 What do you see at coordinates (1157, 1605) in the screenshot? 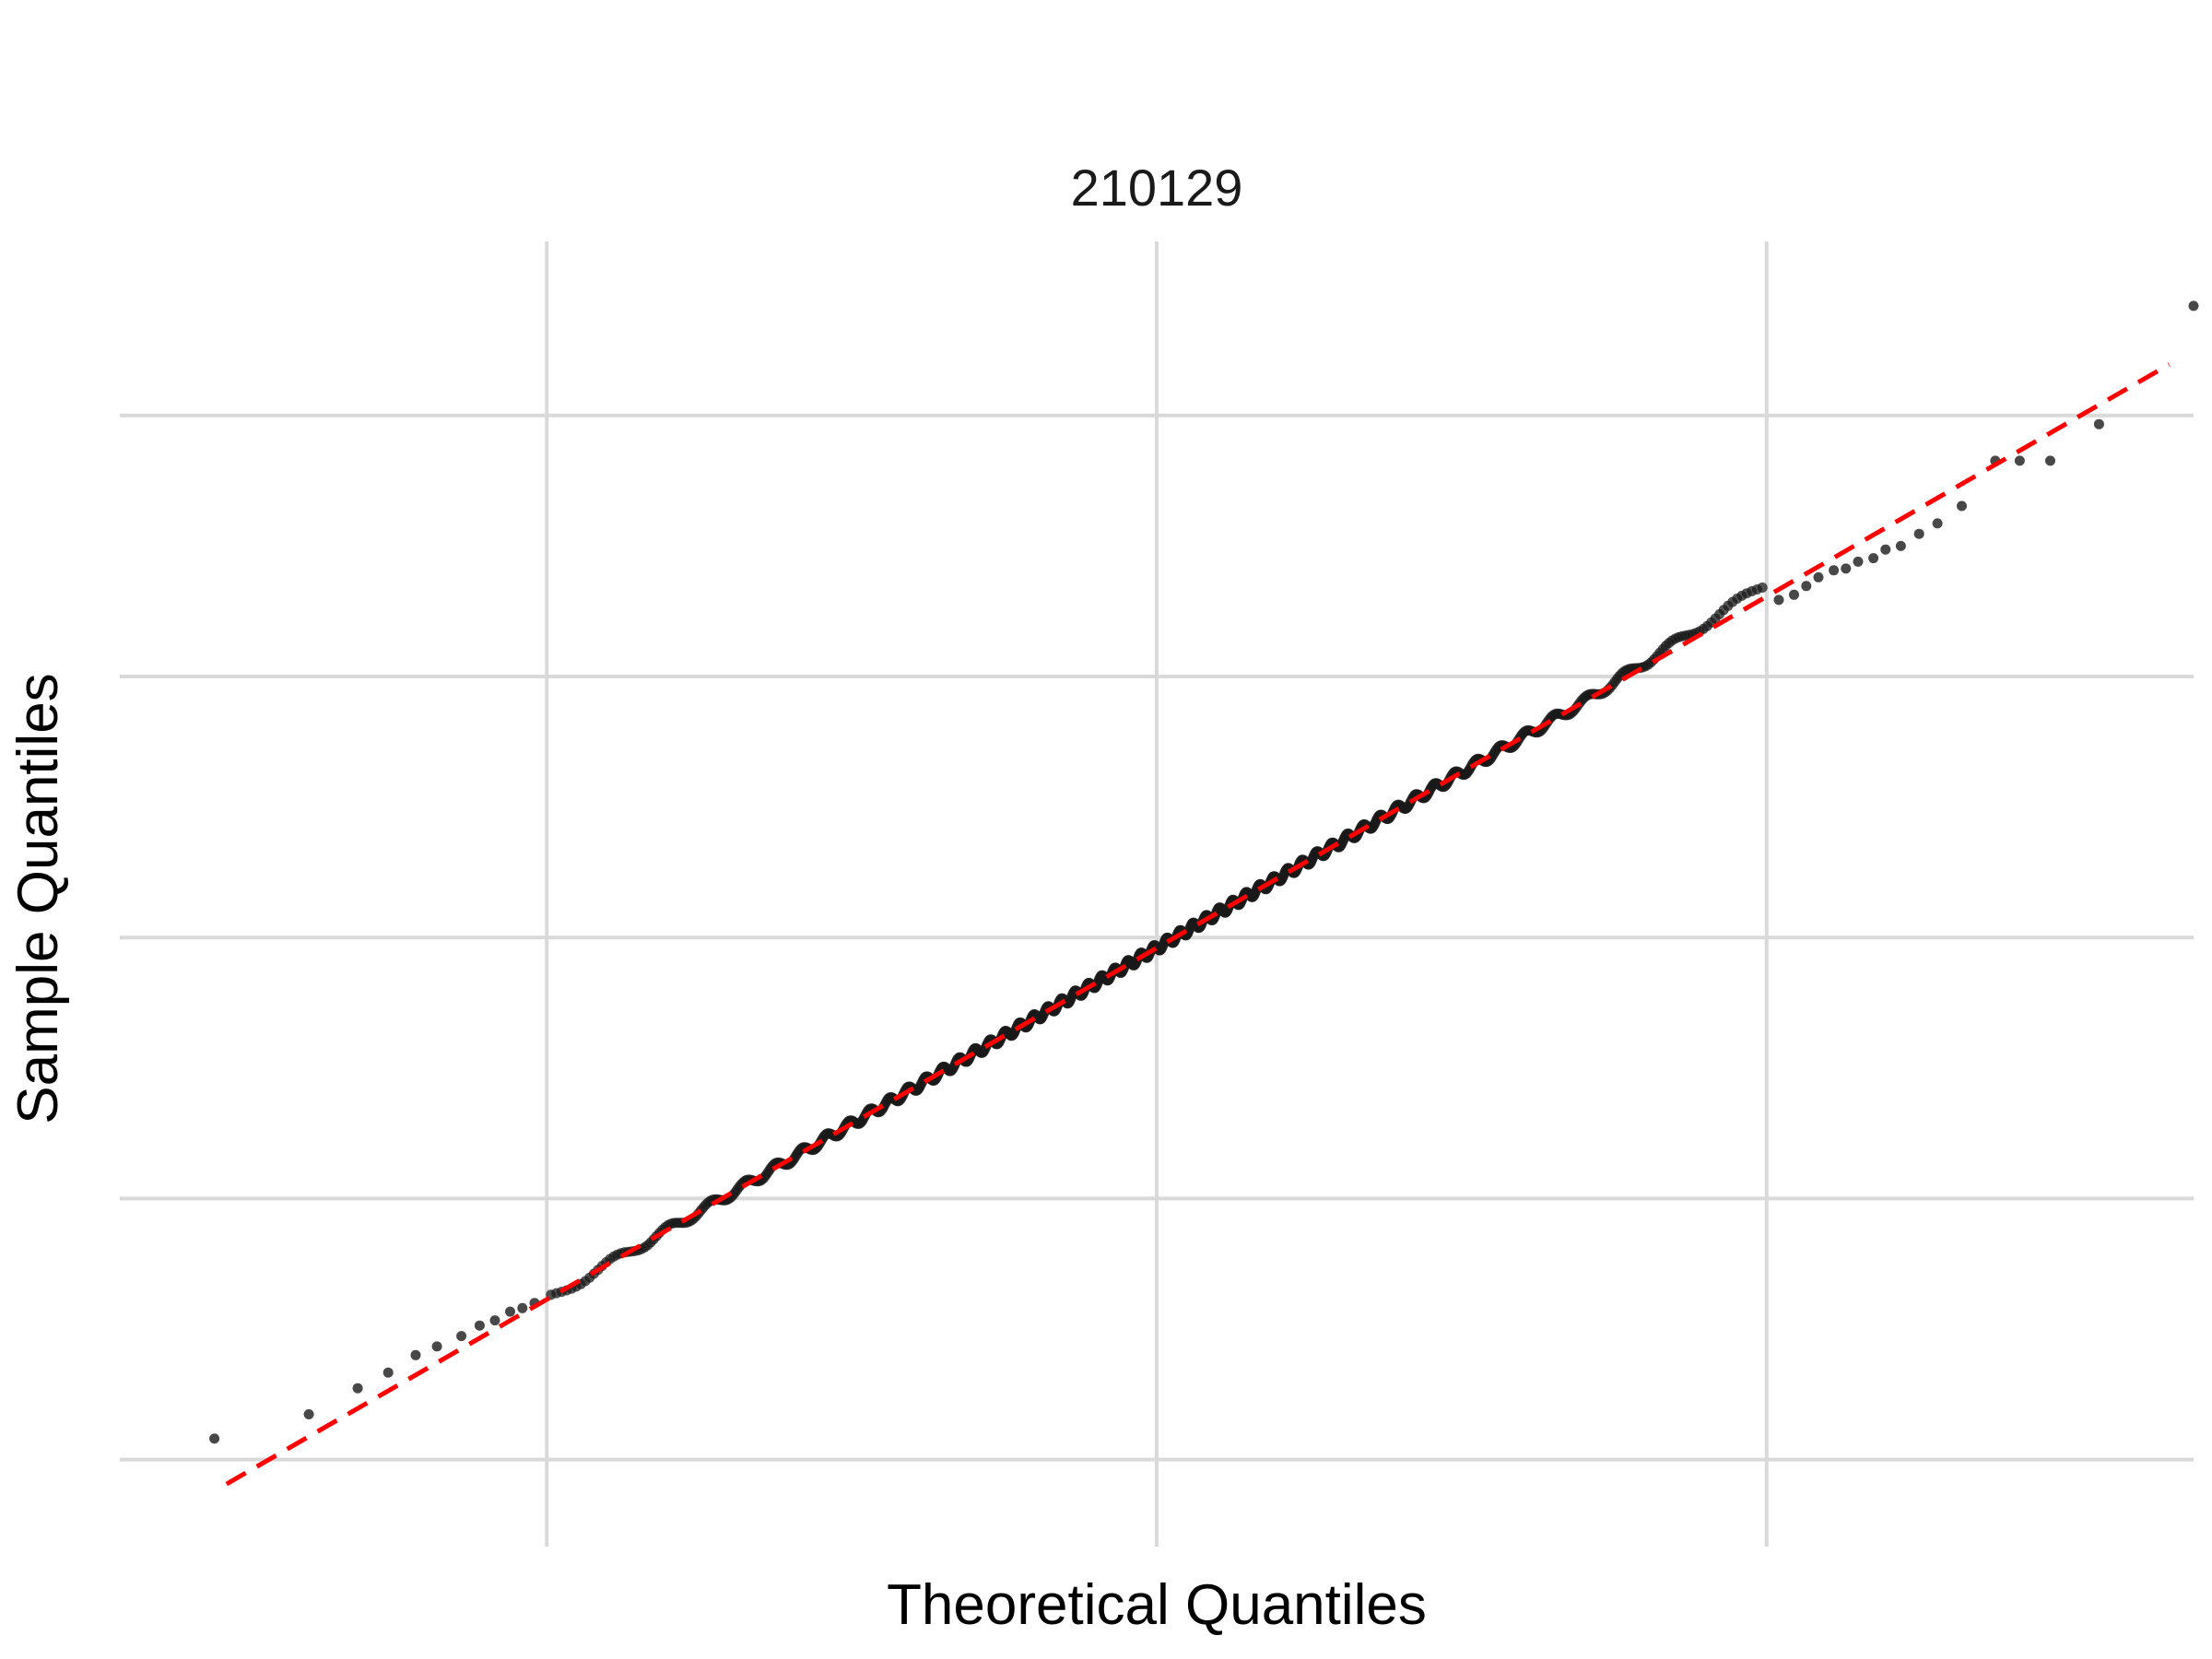
I see `x-axis-label: Theoretical Quantiles` at bounding box center [1157, 1605].